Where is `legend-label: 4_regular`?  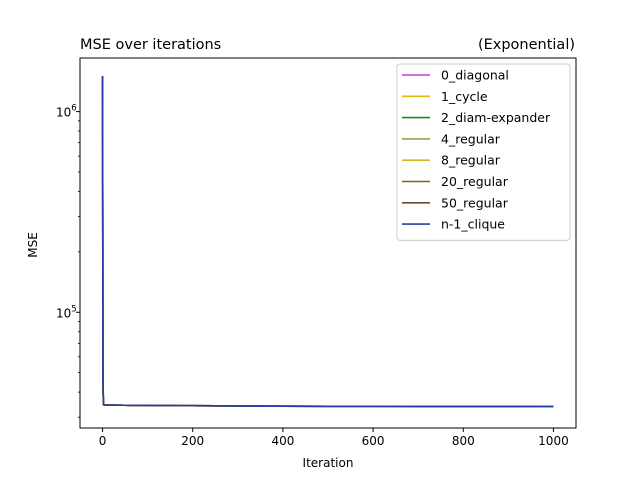
legend-label: 4_regular is located at coordinates (471, 138).